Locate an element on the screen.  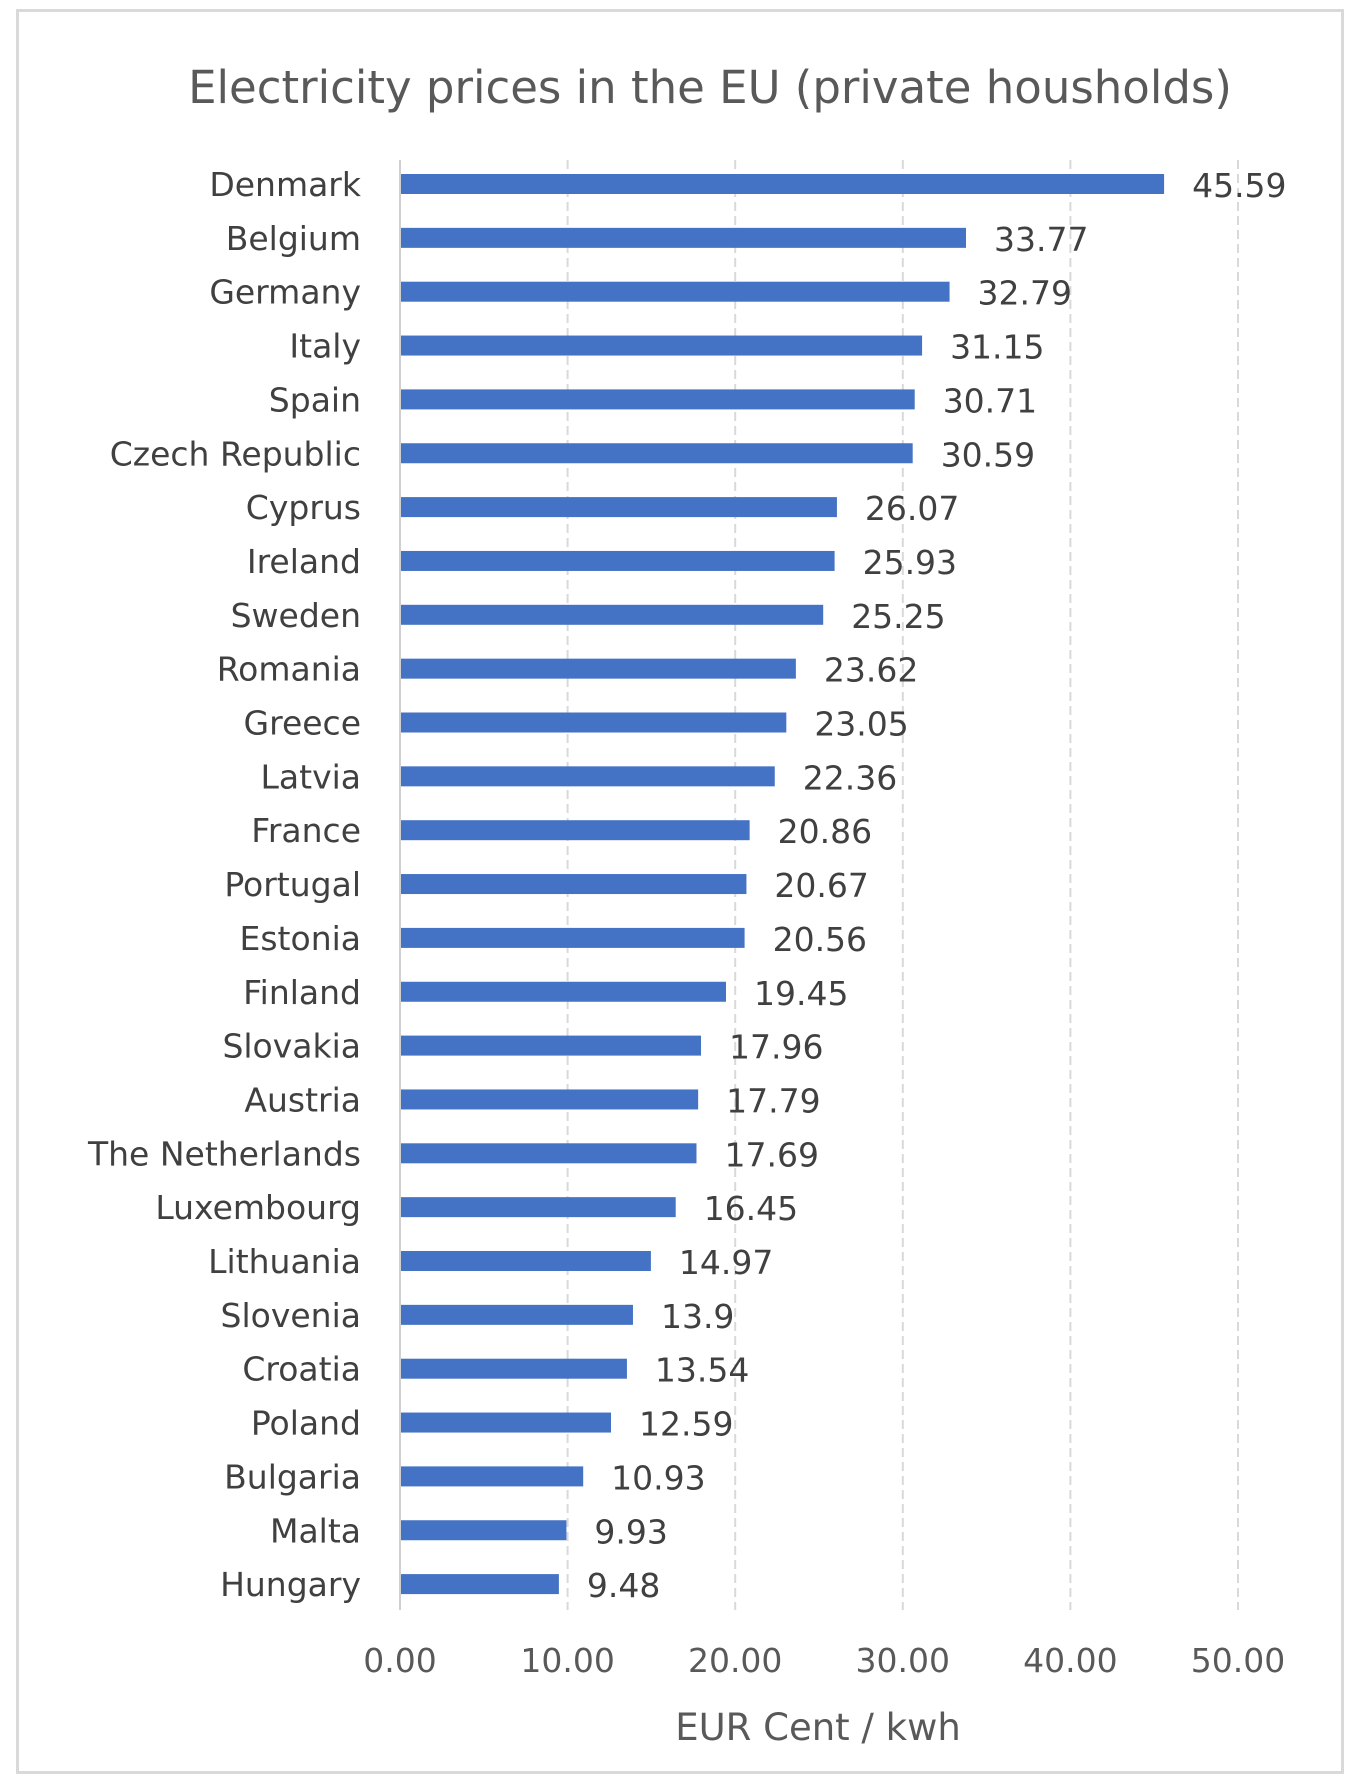
category-label-hungary: Hungary is located at coordinates (290, 1584).